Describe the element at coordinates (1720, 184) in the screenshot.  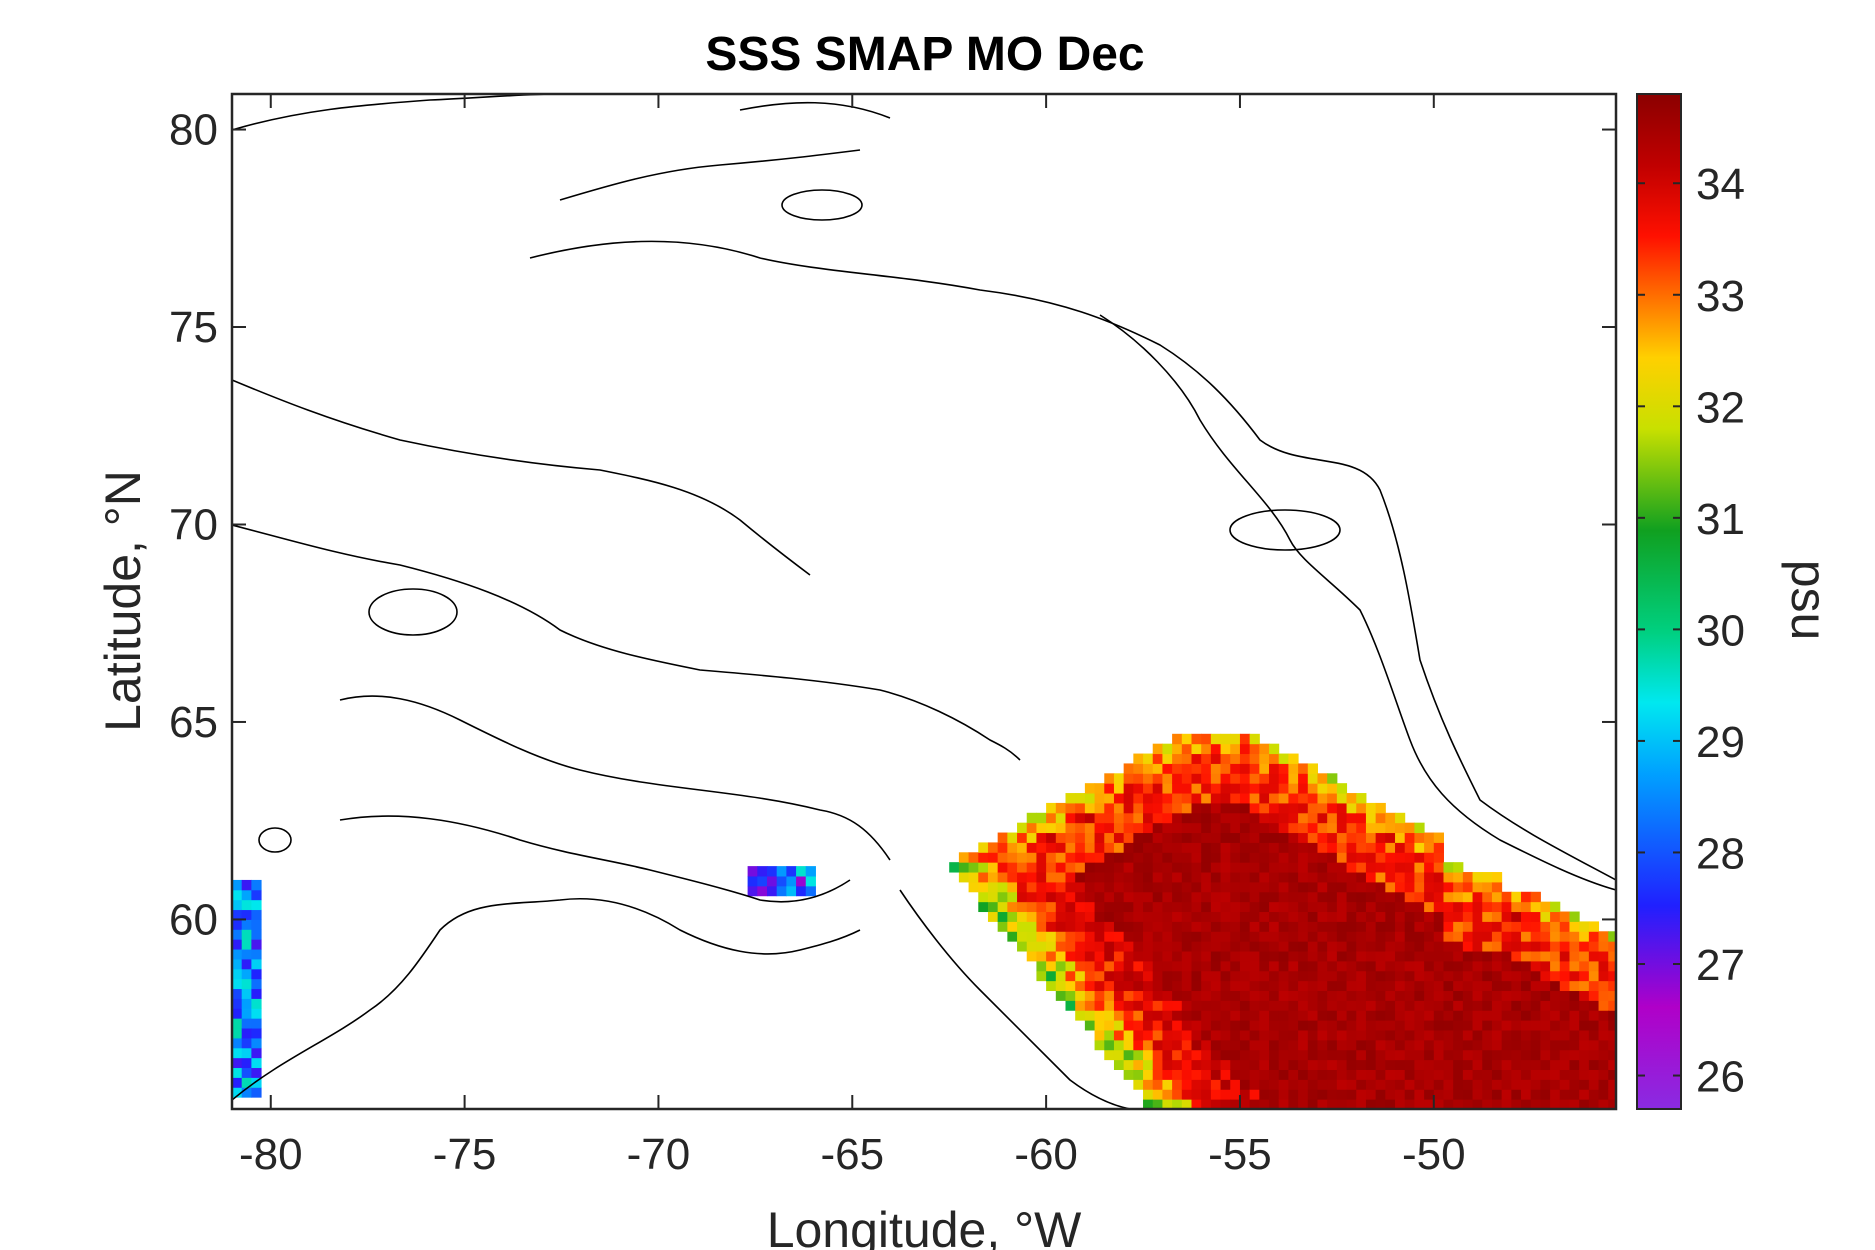
I see `colorbar-tick-label: 34` at that location.